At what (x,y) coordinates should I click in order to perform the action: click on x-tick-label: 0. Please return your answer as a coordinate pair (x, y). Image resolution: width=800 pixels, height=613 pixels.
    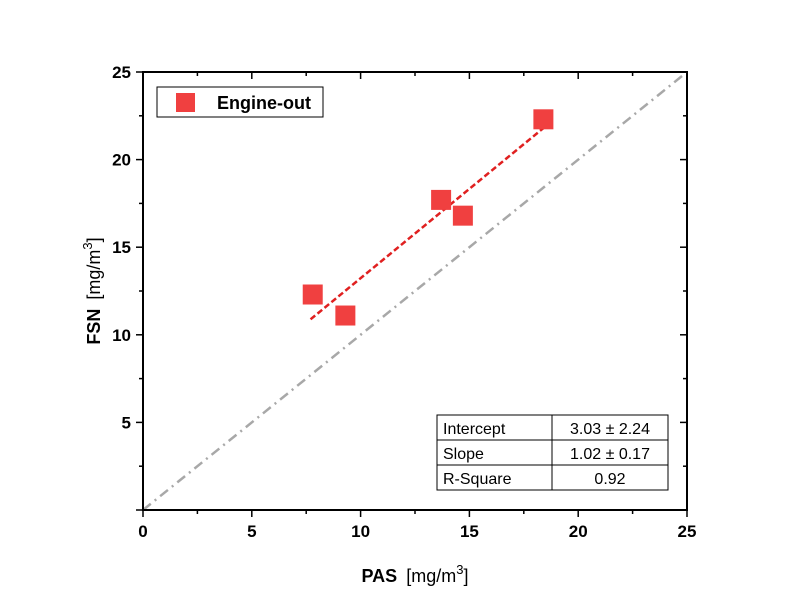
    Looking at the image, I should click on (142, 531).